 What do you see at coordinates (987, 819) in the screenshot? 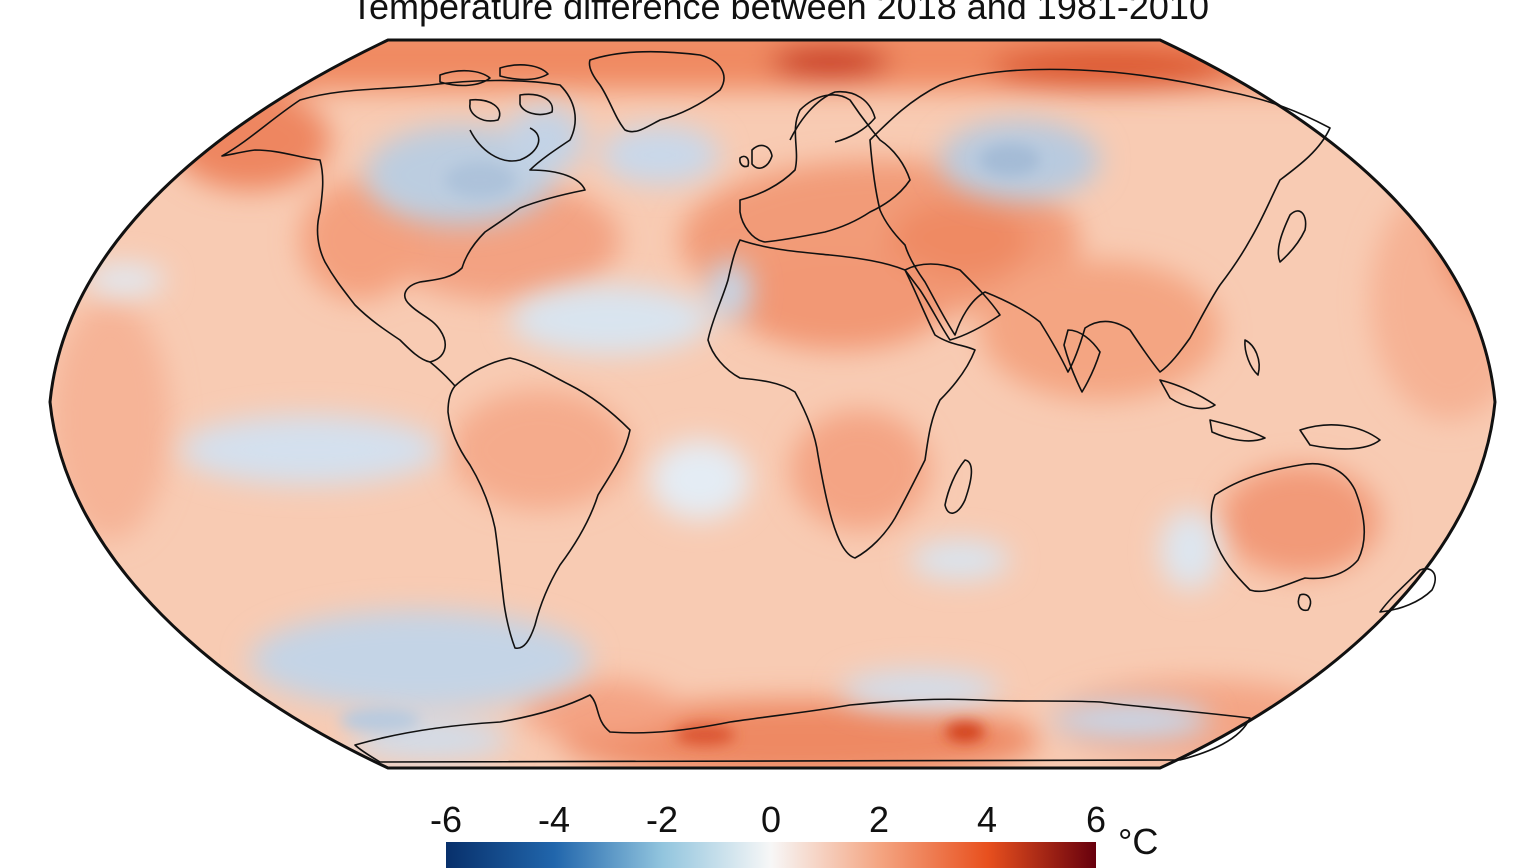
I see `colorbar-tick: 4` at bounding box center [987, 819].